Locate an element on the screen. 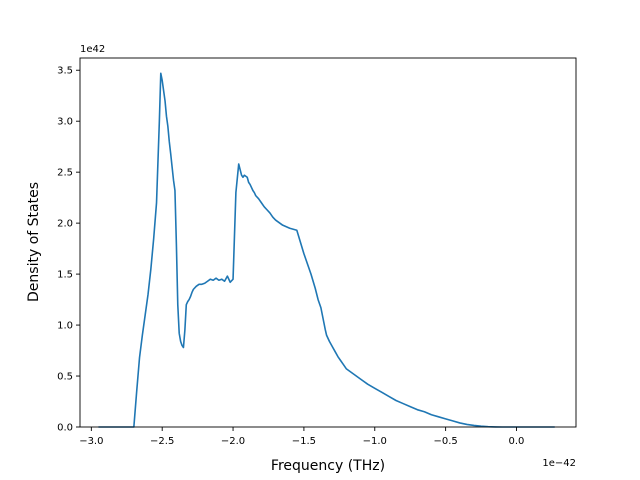 Image resolution: width=640 pixels, height=480 pixels. x-tick-label-0: −3.0 is located at coordinates (91, 441).